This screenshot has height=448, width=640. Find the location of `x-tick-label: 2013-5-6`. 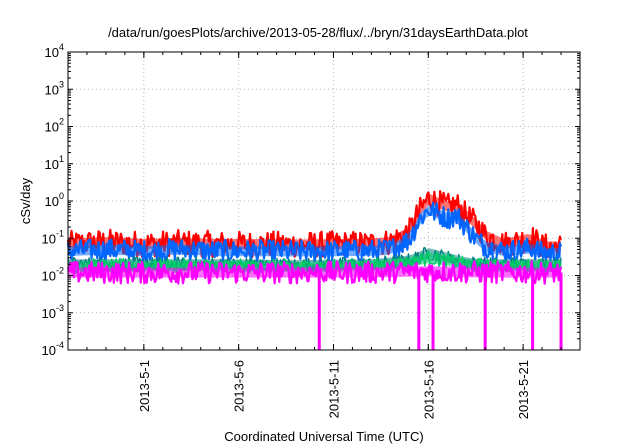

x-tick-label: 2013-5-6 is located at coordinates (239, 386).